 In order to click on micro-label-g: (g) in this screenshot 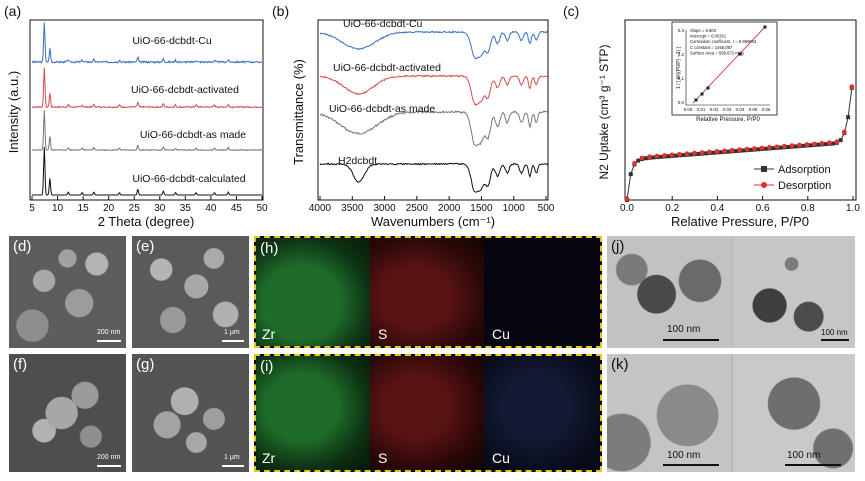, I will do `click(145, 364)`.